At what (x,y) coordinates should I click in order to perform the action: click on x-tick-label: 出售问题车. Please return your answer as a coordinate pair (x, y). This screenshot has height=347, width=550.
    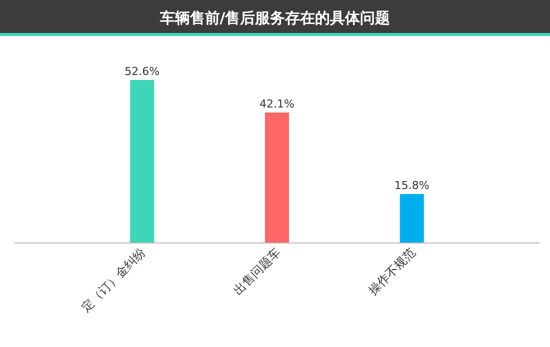
    Looking at the image, I should click on (257, 271).